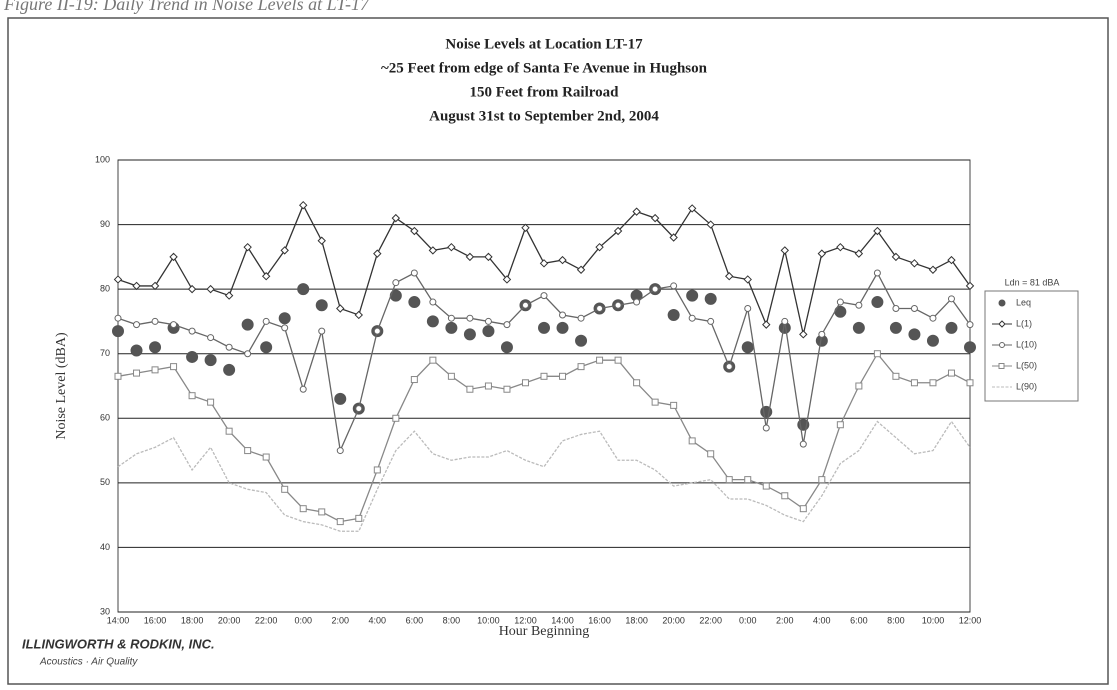 The height and width of the screenshot is (690, 1117). Describe the element at coordinates (599, 620) in the screenshot. I see `x-tick-label: 16:00` at that location.